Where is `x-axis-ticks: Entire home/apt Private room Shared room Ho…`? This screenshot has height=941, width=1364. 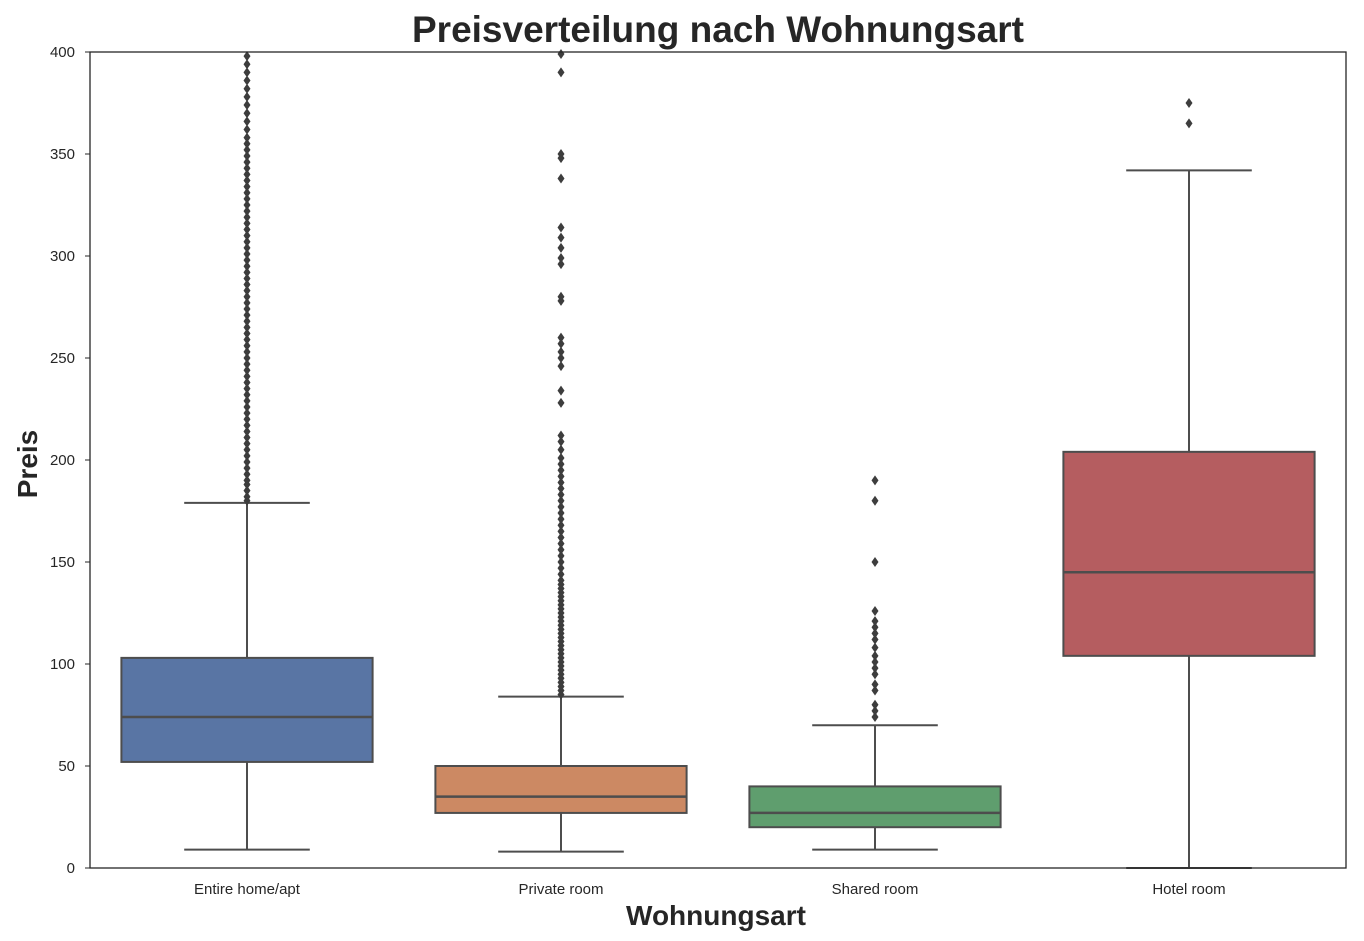 x-axis-ticks: Entire home/apt Private room Shared room Ho… is located at coordinates (710, 889).